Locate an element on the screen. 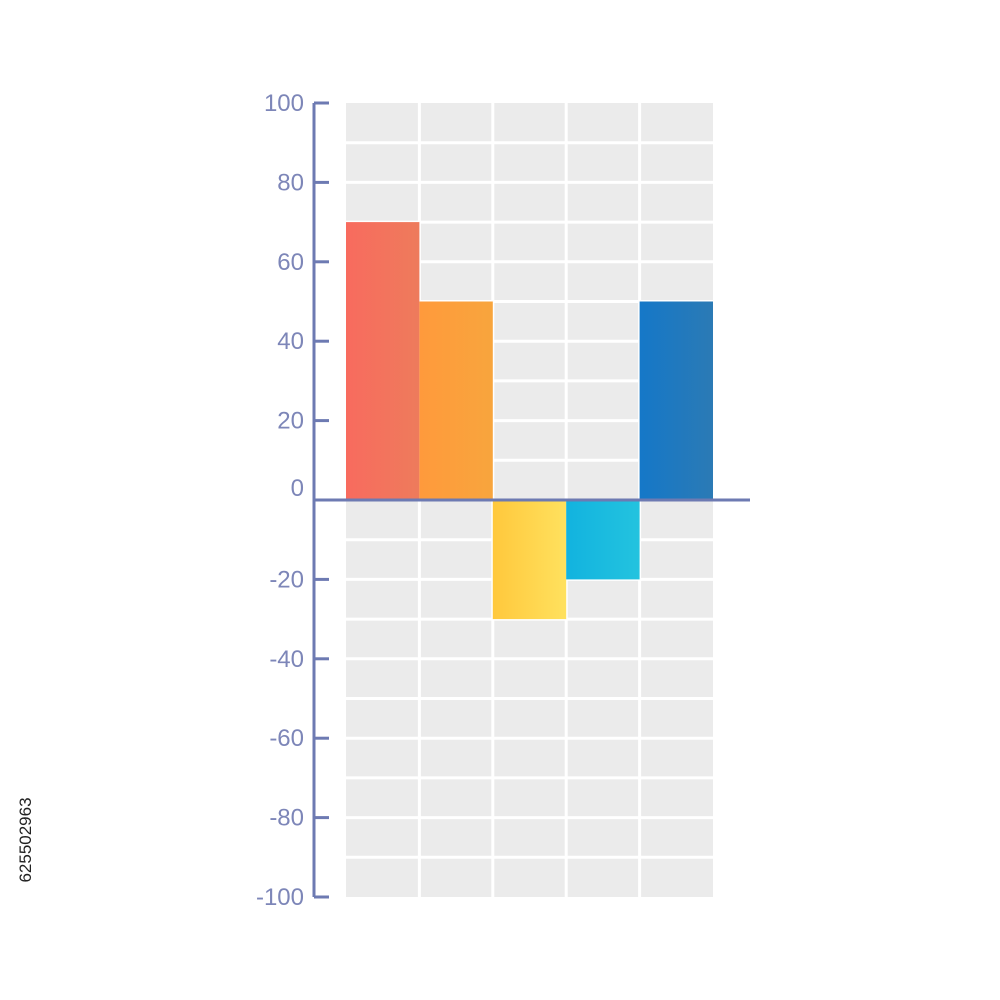 This screenshot has width=1000, height=1000. y-tick-label: -40 is located at coordinates (286, 659).